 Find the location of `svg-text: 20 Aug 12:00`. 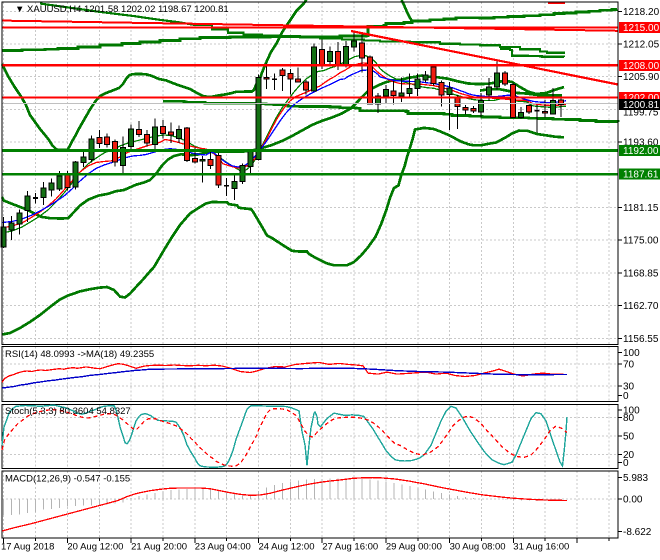

svg-text: 20 Aug 12:00 is located at coordinates (95, 547).